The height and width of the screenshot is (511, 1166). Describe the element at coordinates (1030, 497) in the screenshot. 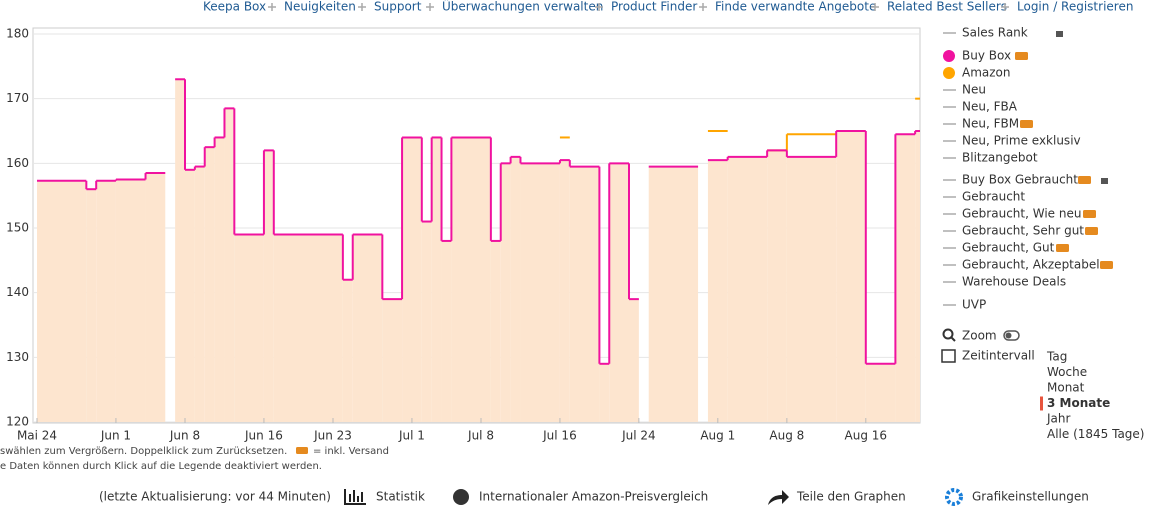

I see `footer-link: Grafikeinstellungen` at that location.